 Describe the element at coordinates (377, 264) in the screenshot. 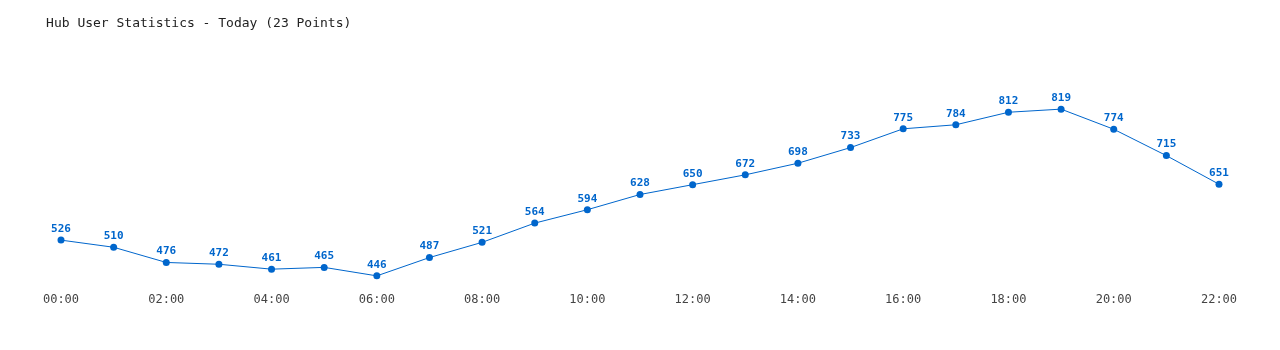

I see `data-label: 446` at that location.